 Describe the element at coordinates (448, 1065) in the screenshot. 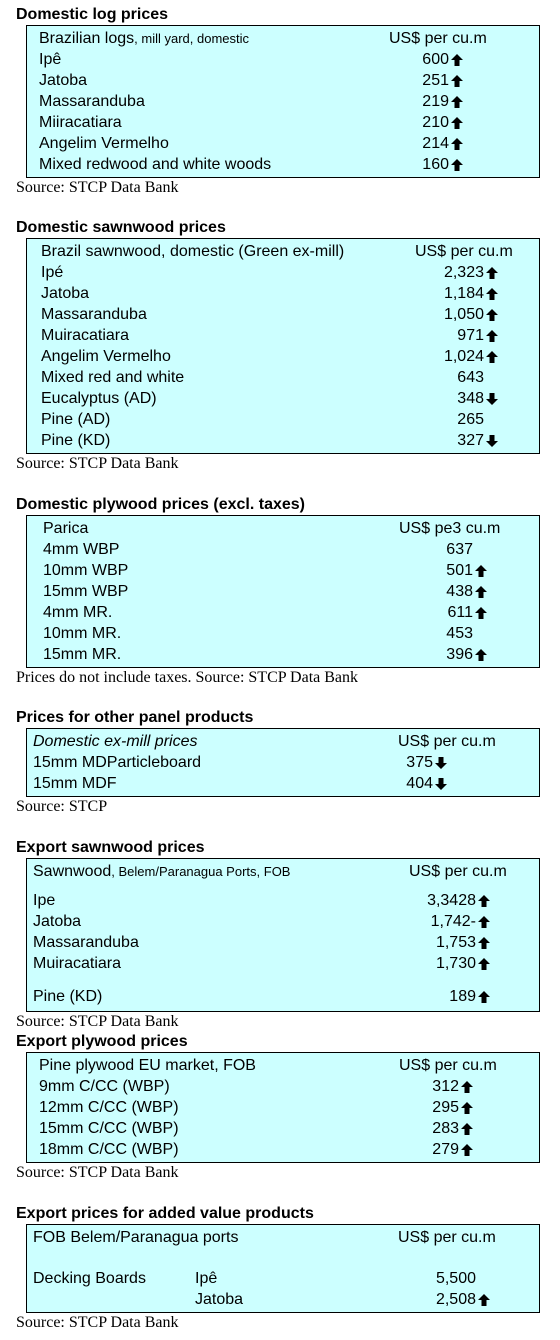

I see `unit-header: US$ per cu.m` at that location.